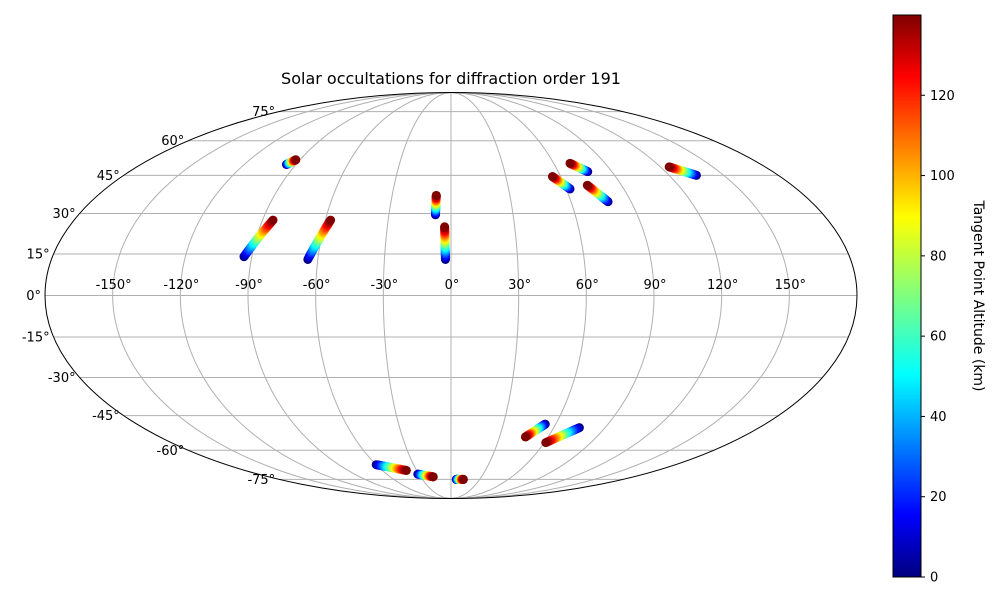 This screenshot has width=1000, height=600. Describe the element at coordinates (263, 112) in the screenshot. I see `lat-tick-label: 75°` at that location.